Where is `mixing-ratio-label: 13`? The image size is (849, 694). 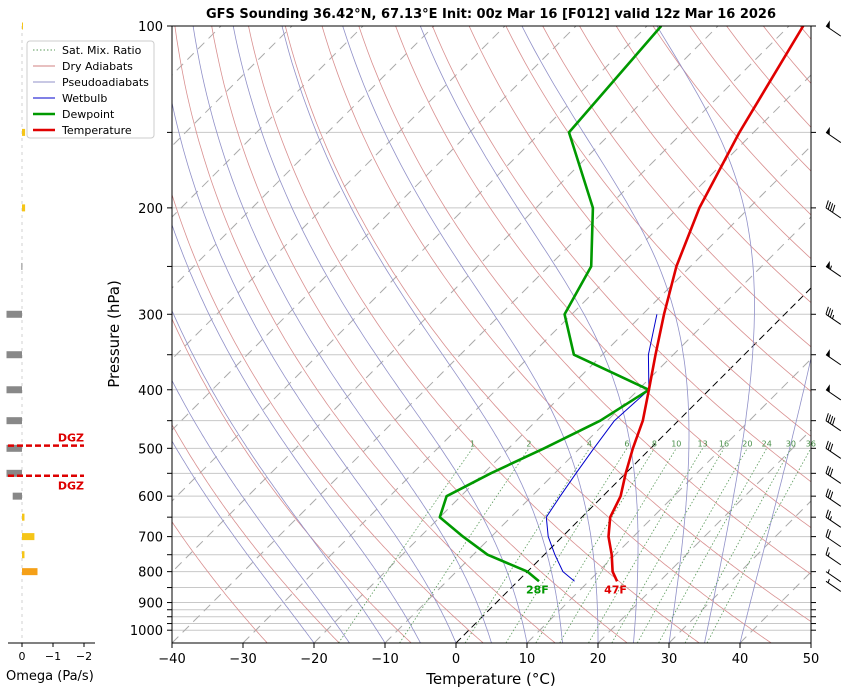 mixing-ratio-label: 13 is located at coordinates (703, 443).